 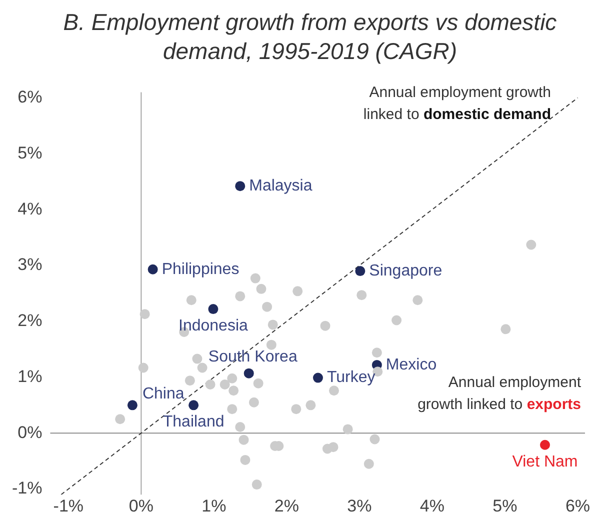 I want to click on series-label: Philippines, so click(x=201, y=269).